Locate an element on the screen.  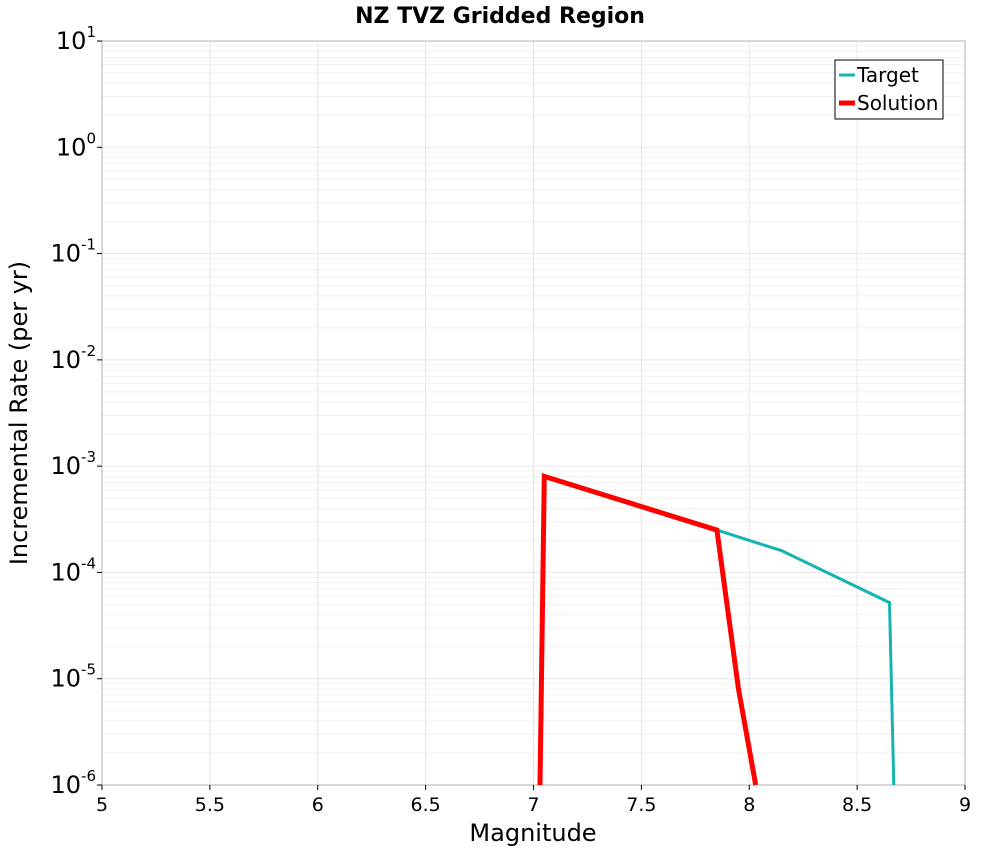
y-tick-label: 10⁰ is located at coordinates (76, 145).